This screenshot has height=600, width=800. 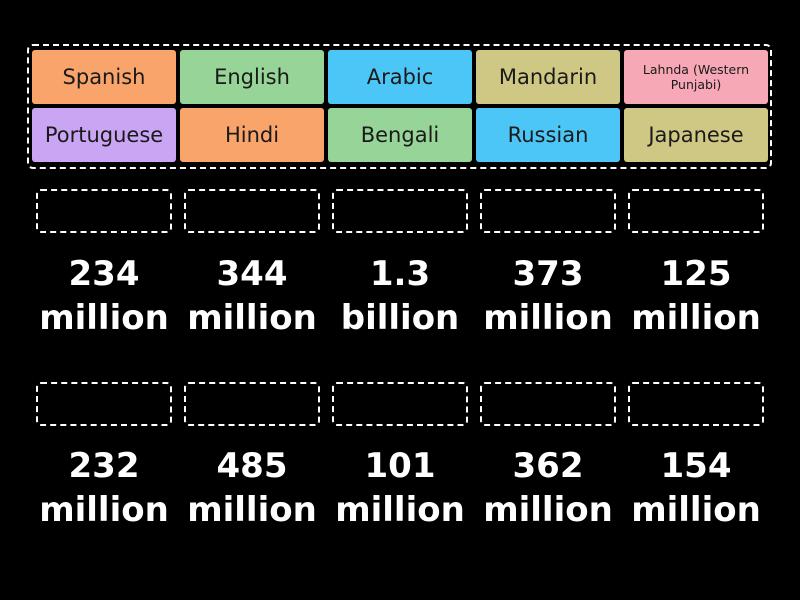 What do you see at coordinates (104, 77) in the screenshot?
I see `tile-spanish: Spanish` at bounding box center [104, 77].